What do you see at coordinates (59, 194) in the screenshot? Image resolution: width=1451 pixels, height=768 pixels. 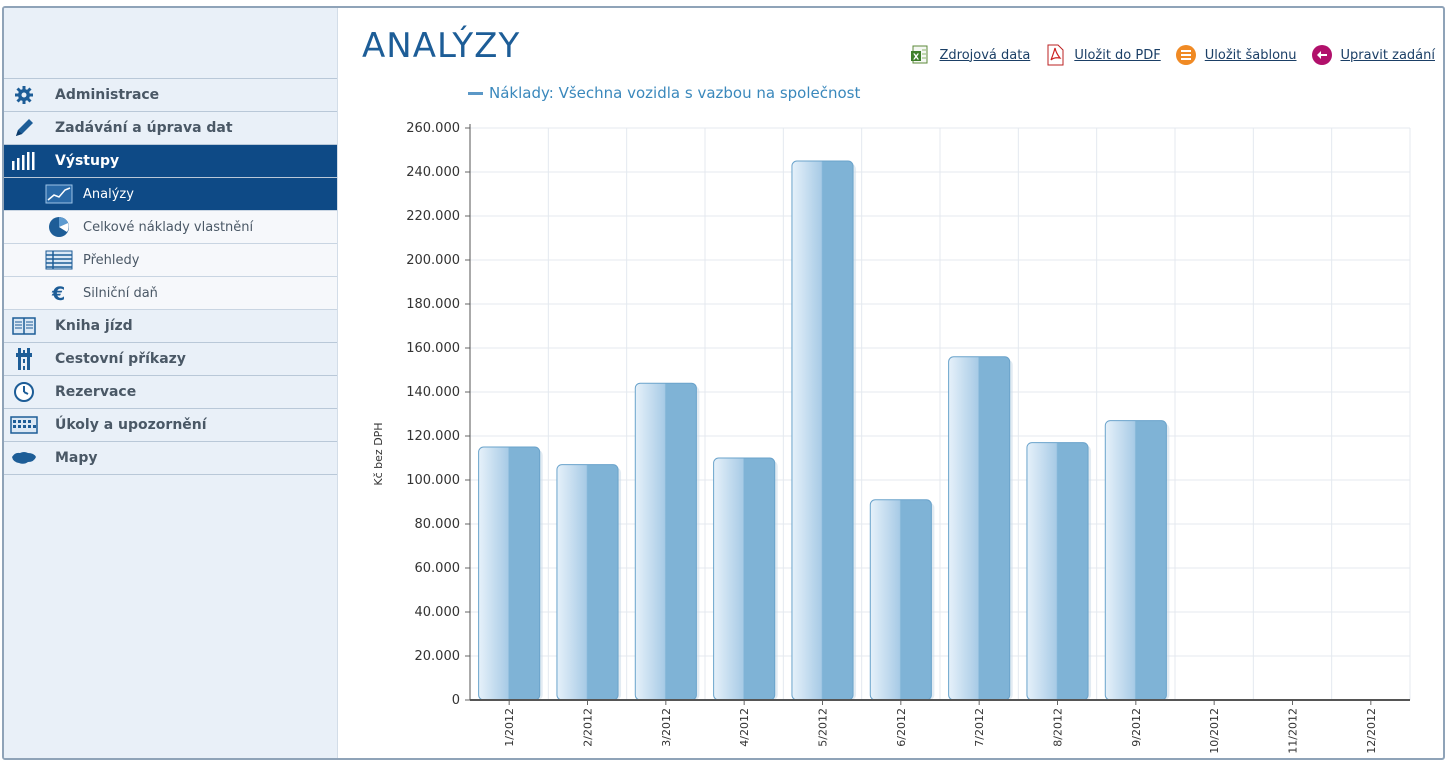 I see `line-chart-icon` at bounding box center [59, 194].